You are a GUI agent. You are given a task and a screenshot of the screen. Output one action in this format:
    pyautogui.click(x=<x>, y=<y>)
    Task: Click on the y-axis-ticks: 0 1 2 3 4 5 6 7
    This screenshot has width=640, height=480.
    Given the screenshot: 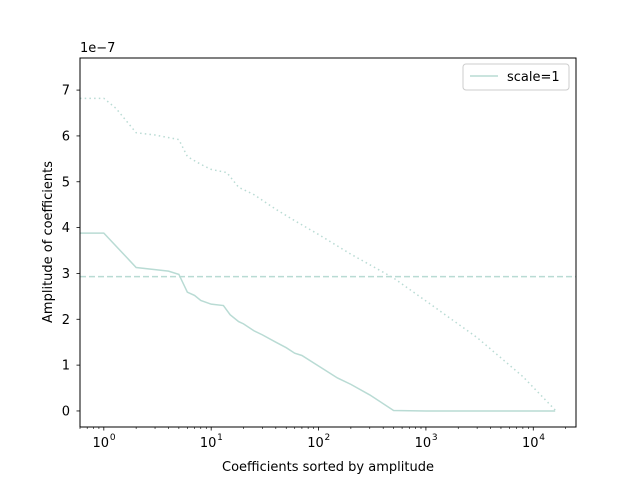 What is the action you would take?
    pyautogui.click(x=71, y=251)
    